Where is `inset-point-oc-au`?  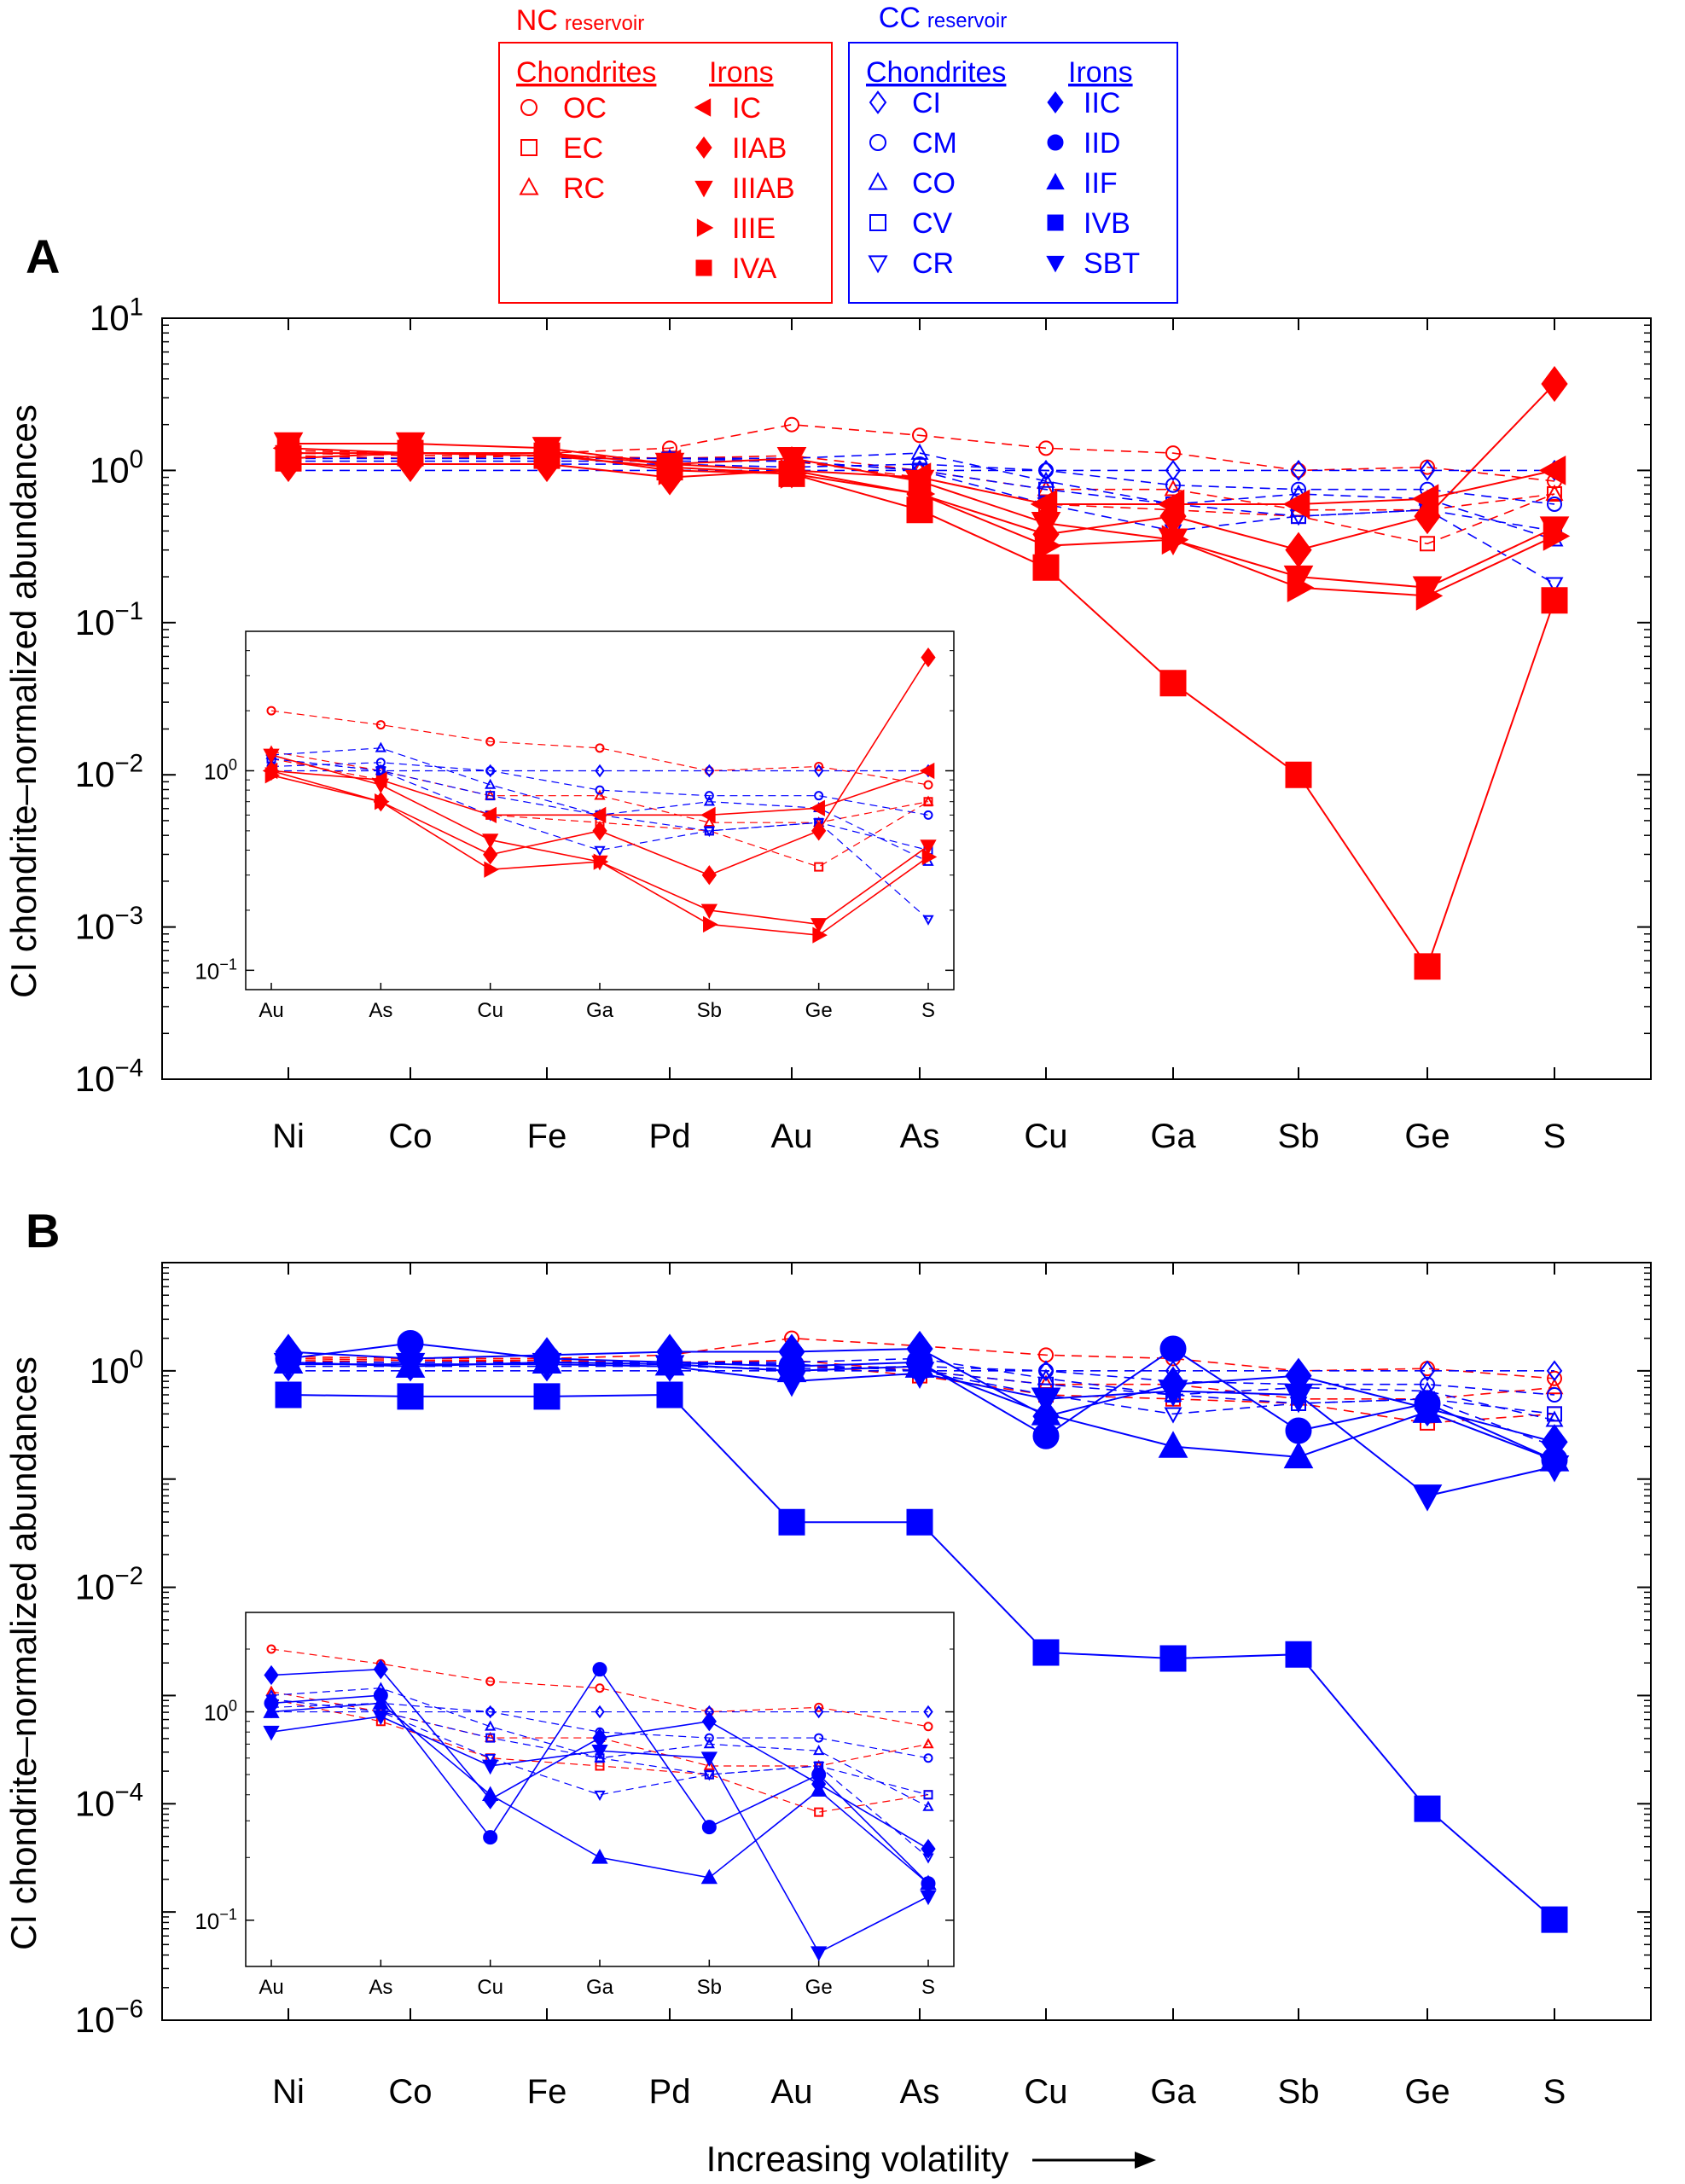 inset-point-oc-au is located at coordinates (271, 1649).